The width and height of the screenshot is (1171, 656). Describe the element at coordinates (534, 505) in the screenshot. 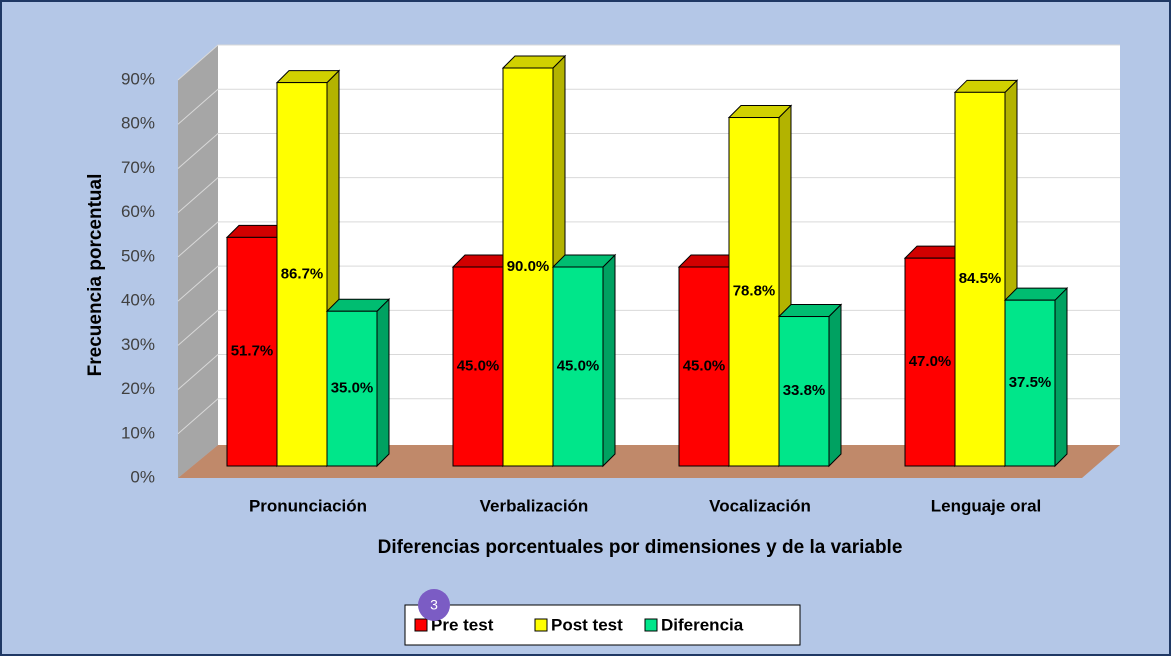

I see `x-tick-label: Verbalización` at that location.